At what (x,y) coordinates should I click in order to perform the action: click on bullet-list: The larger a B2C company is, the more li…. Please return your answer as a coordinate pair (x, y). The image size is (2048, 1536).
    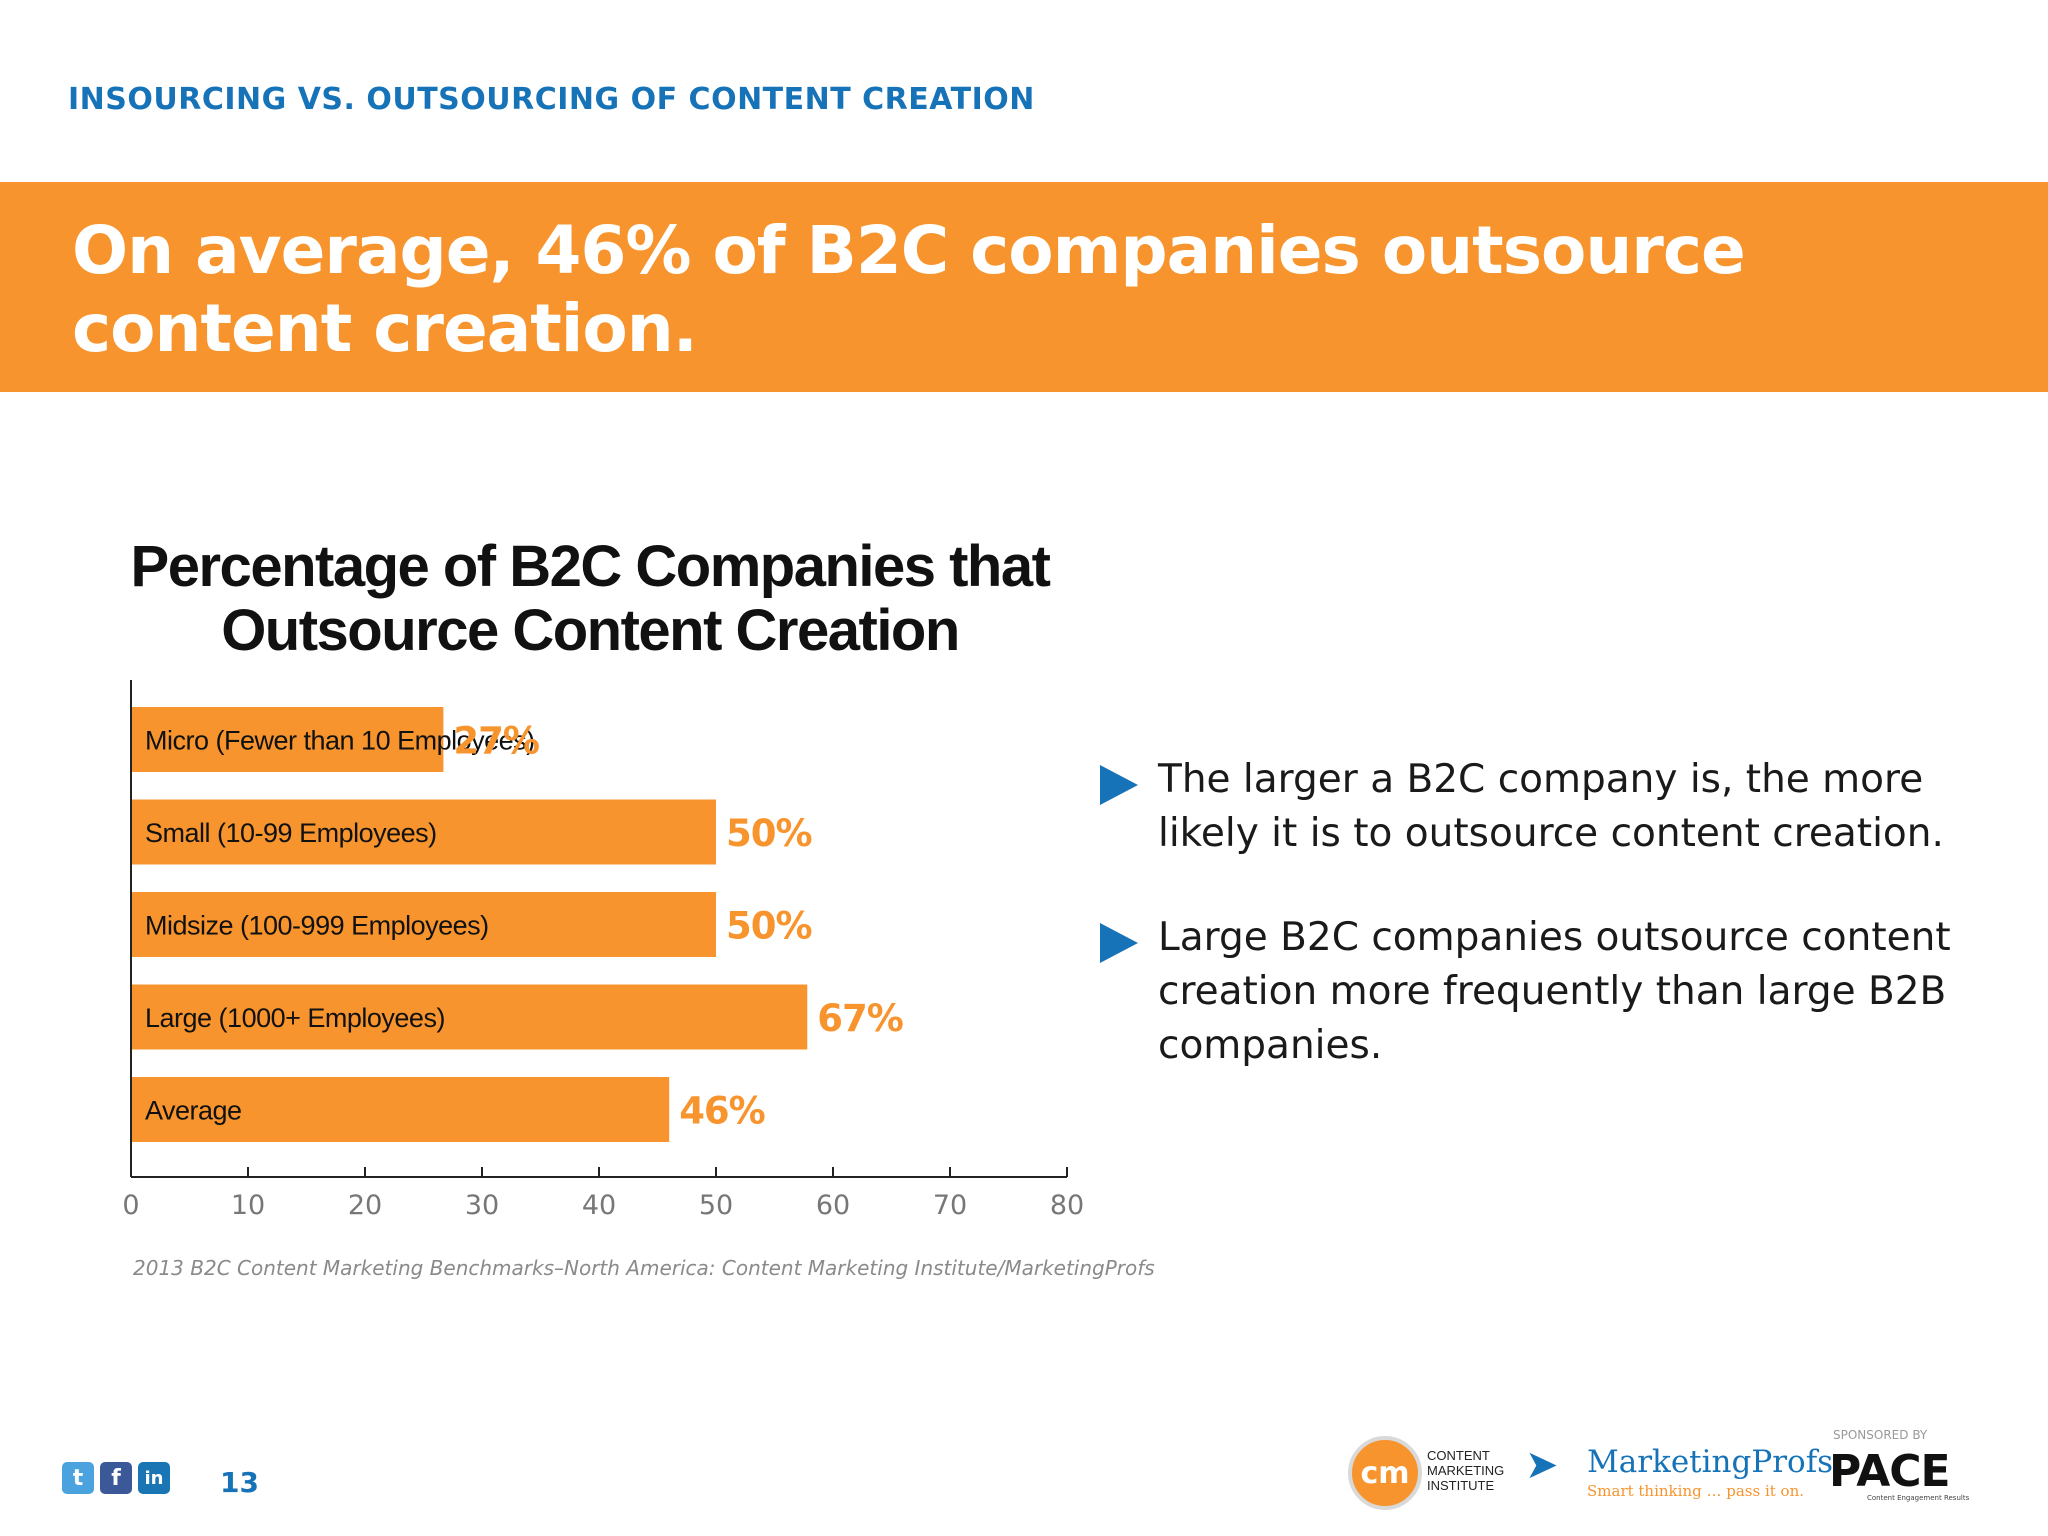
    Looking at the image, I should click on (1558, 938).